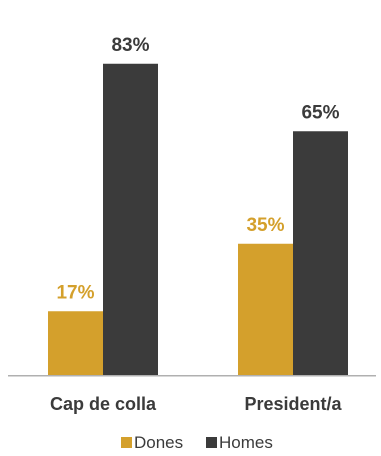  Describe the element at coordinates (211, 442) in the screenshot. I see `legend-swatch-homes` at that location.